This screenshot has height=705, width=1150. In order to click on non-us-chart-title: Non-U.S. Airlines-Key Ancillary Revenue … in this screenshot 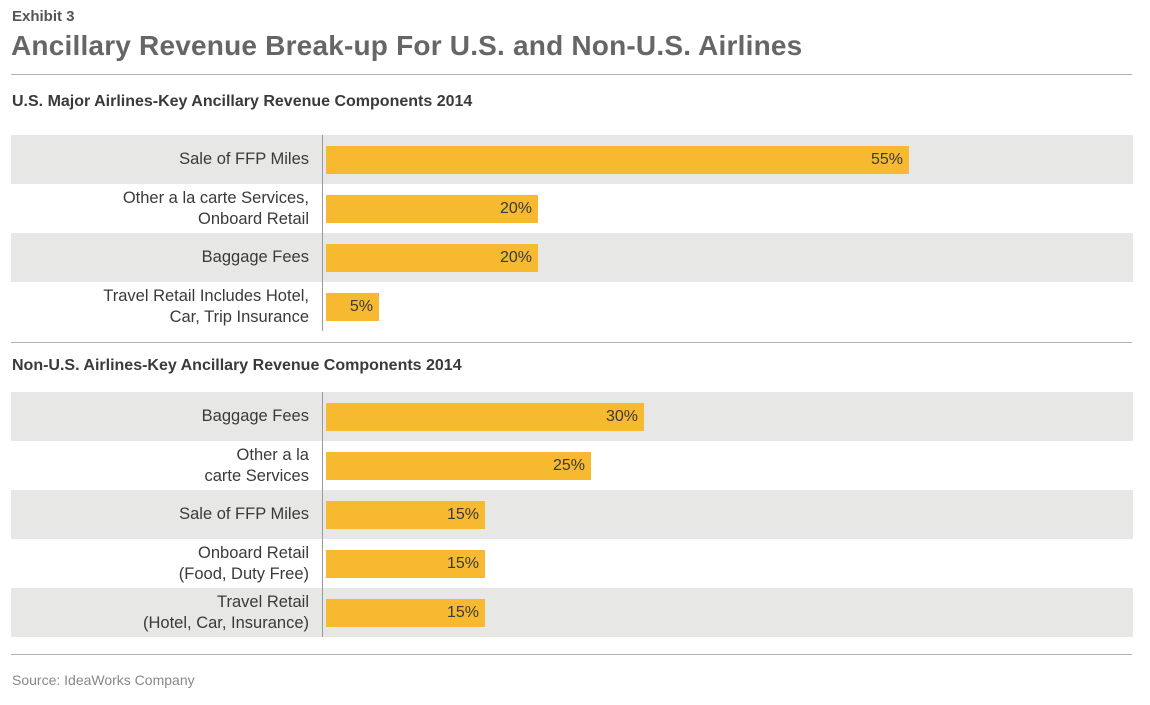, I will do `click(237, 365)`.